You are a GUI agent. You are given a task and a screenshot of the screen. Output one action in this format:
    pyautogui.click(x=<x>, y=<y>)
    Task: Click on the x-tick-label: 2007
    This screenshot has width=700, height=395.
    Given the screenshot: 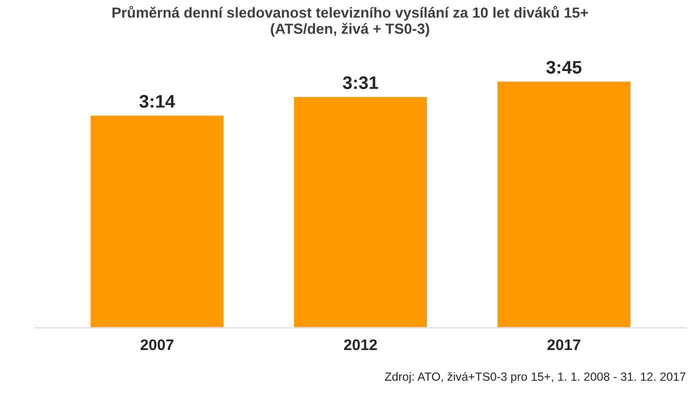 What is the action you would take?
    pyautogui.click(x=157, y=344)
    